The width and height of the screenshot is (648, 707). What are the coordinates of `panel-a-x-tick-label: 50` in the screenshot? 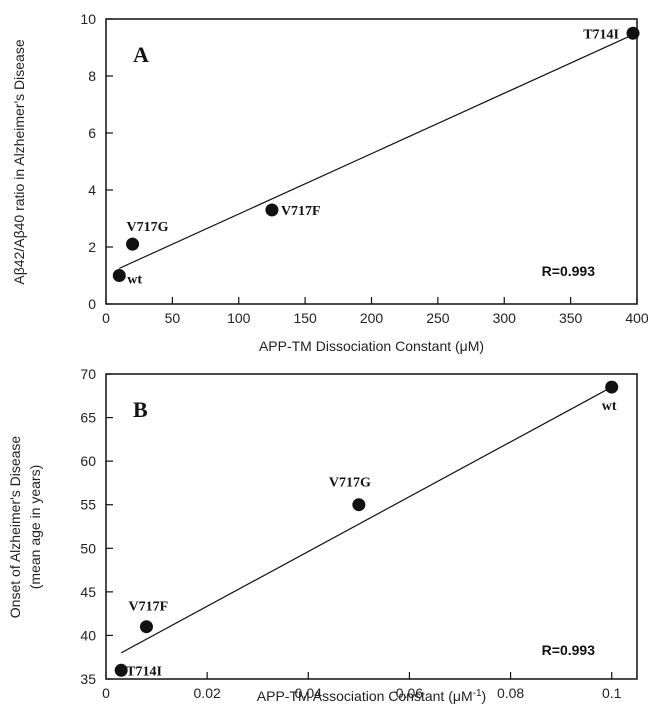 It's located at (173, 318).